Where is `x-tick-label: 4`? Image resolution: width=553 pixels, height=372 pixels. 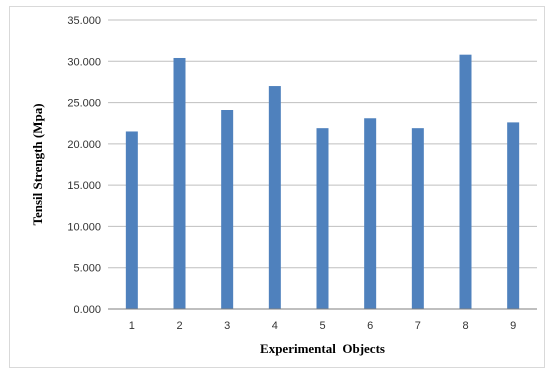
x-tick-label: 4 is located at coordinates (275, 326).